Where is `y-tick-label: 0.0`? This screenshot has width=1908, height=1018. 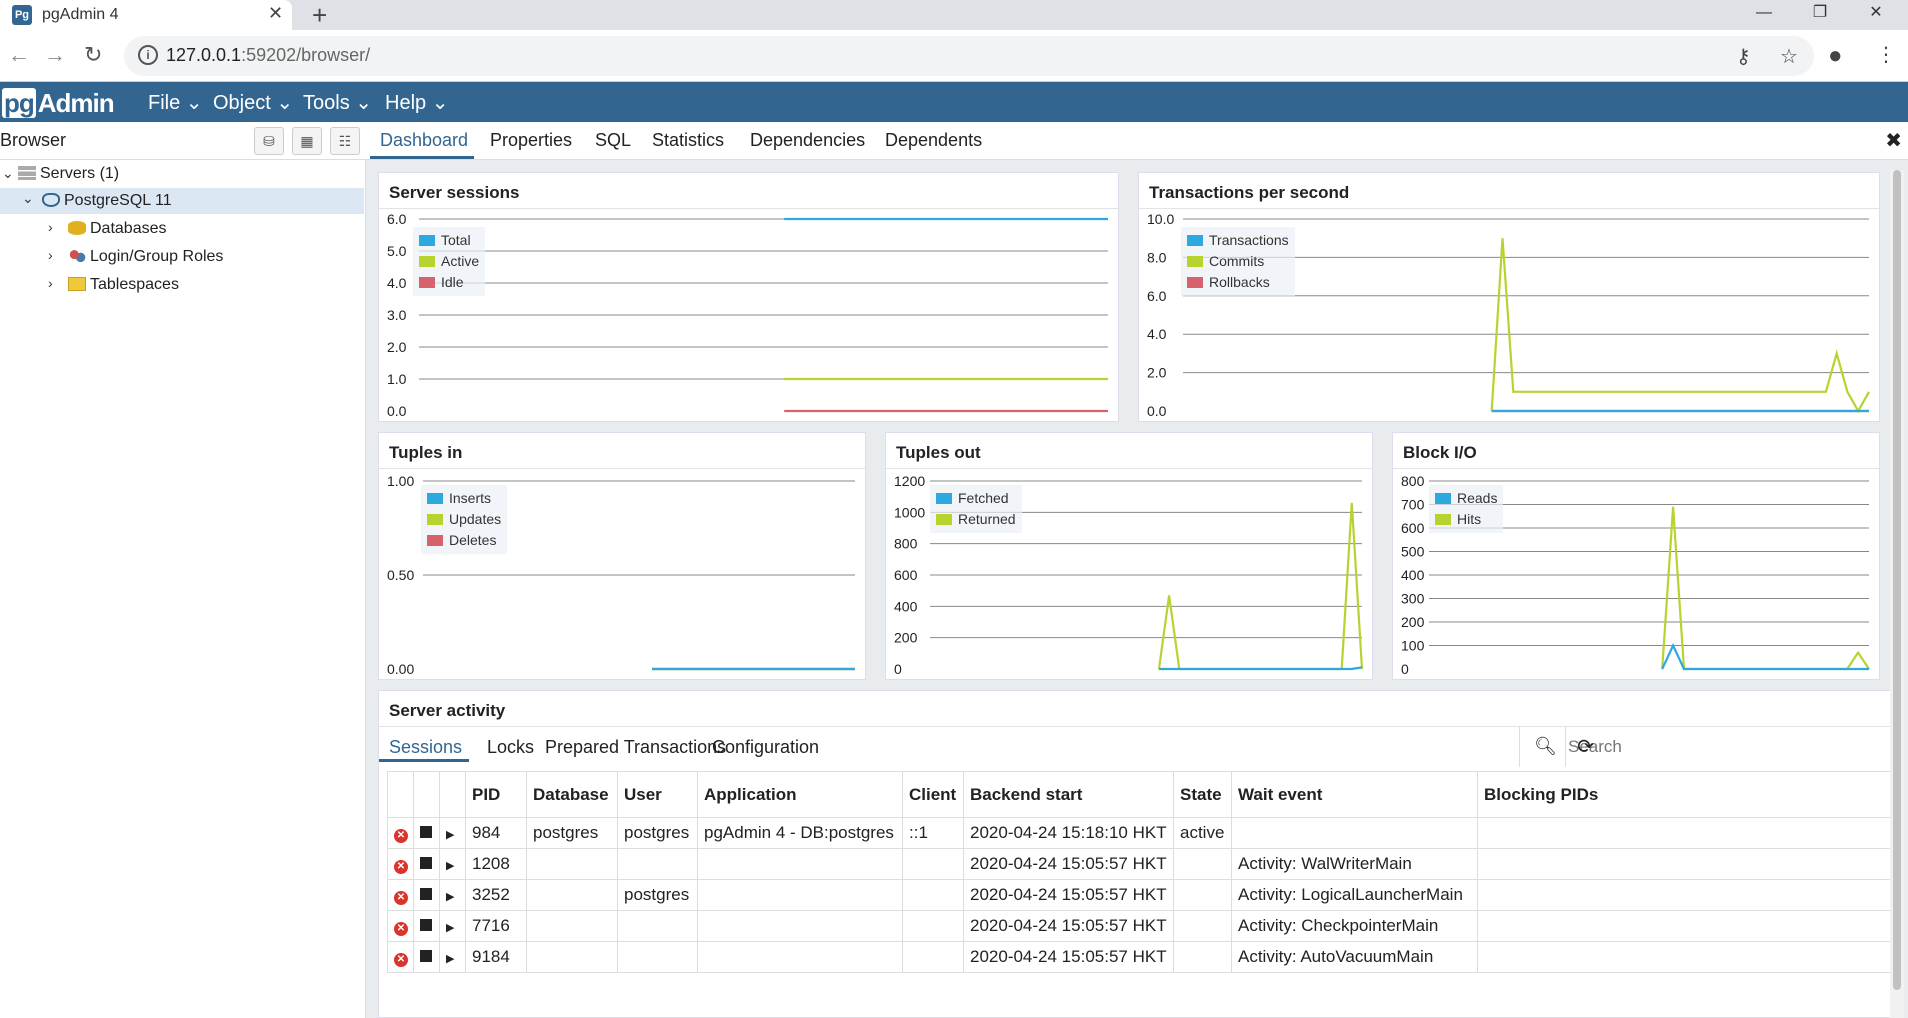
y-tick-label: 0.0 is located at coordinates (1157, 411).